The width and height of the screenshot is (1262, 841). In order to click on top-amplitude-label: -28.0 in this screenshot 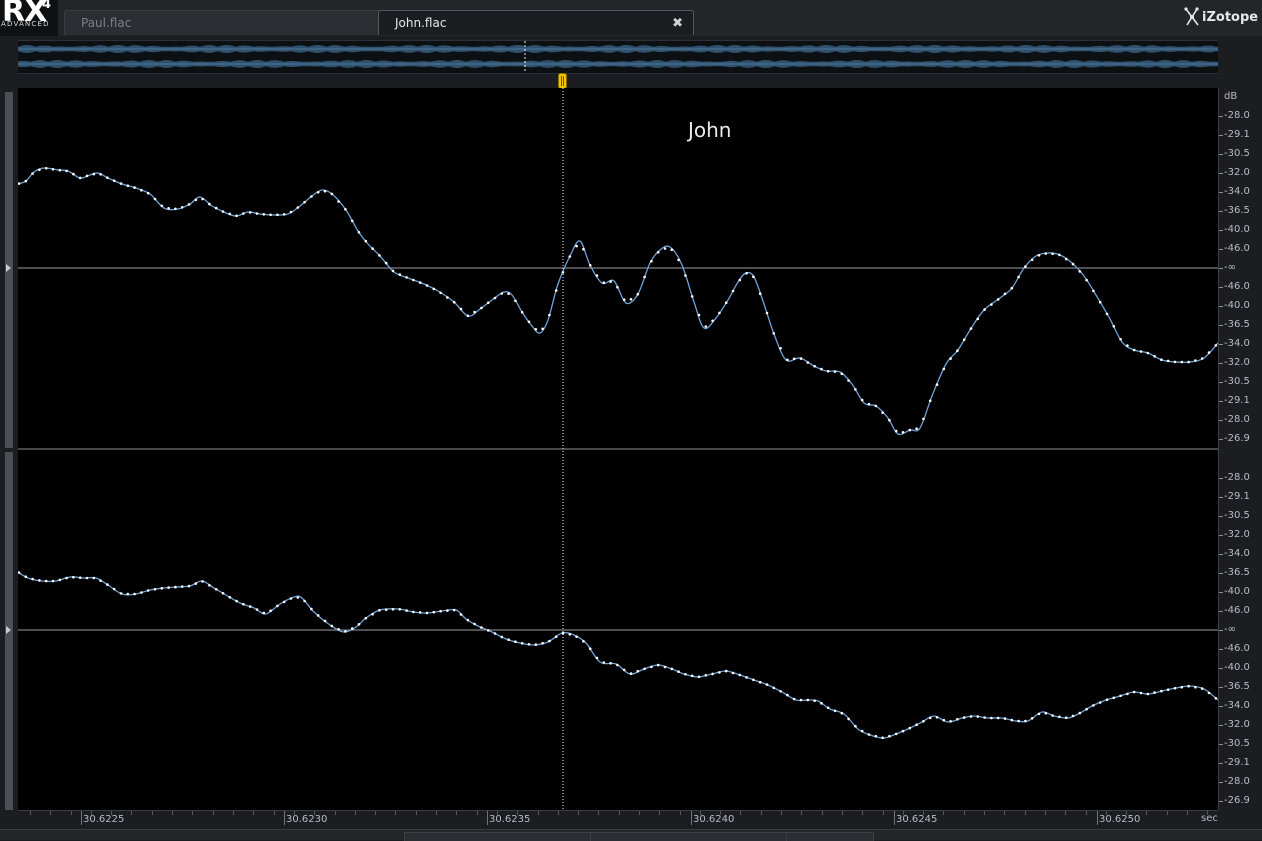, I will do `click(1237, 419)`.